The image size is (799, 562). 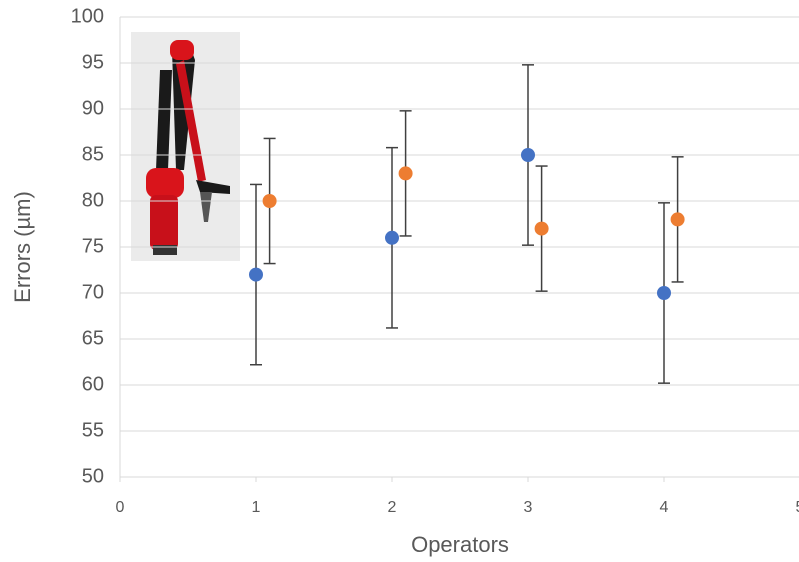 What do you see at coordinates (797, 507) in the screenshot?
I see `x-tick-label: 5` at bounding box center [797, 507].